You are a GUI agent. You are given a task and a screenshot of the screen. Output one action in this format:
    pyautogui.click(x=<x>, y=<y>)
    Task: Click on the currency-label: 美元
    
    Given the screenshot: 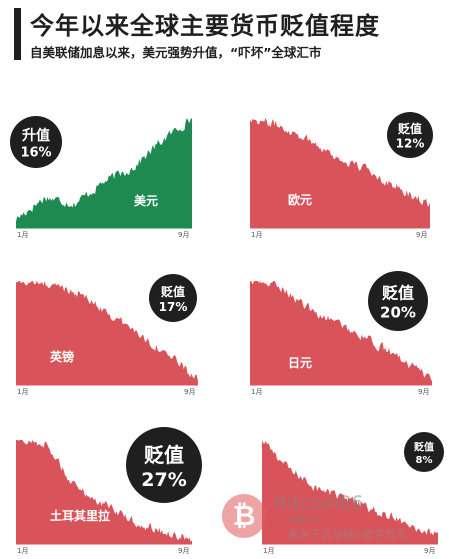 What is the action you would take?
    pyautogui.click(x=146, y=200)
    